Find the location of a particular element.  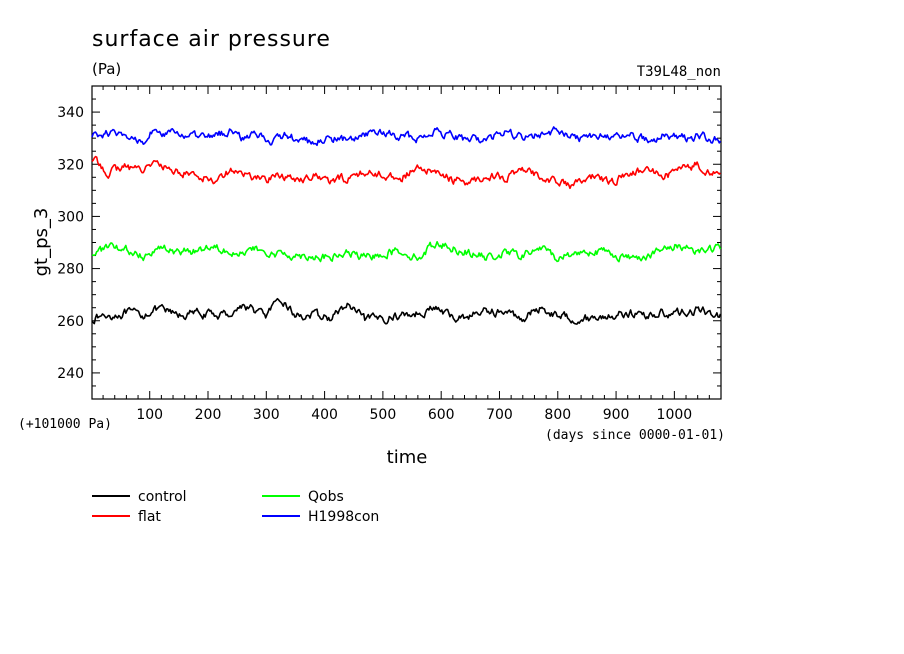

y-tick-label: 280 is located at coordinates (70, 270).